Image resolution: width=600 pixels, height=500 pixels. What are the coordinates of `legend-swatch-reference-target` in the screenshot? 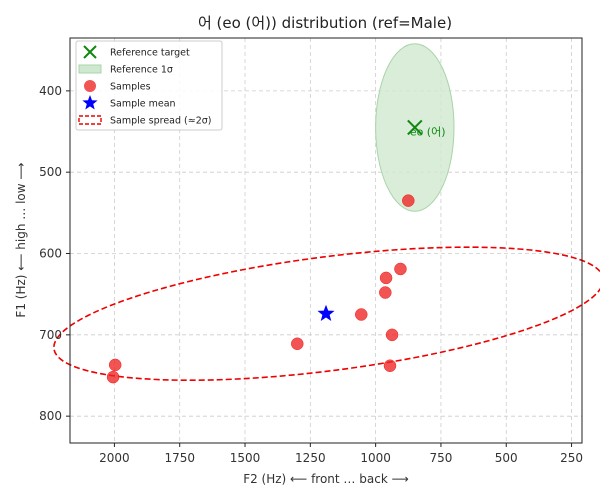 It's located at (90, 52).